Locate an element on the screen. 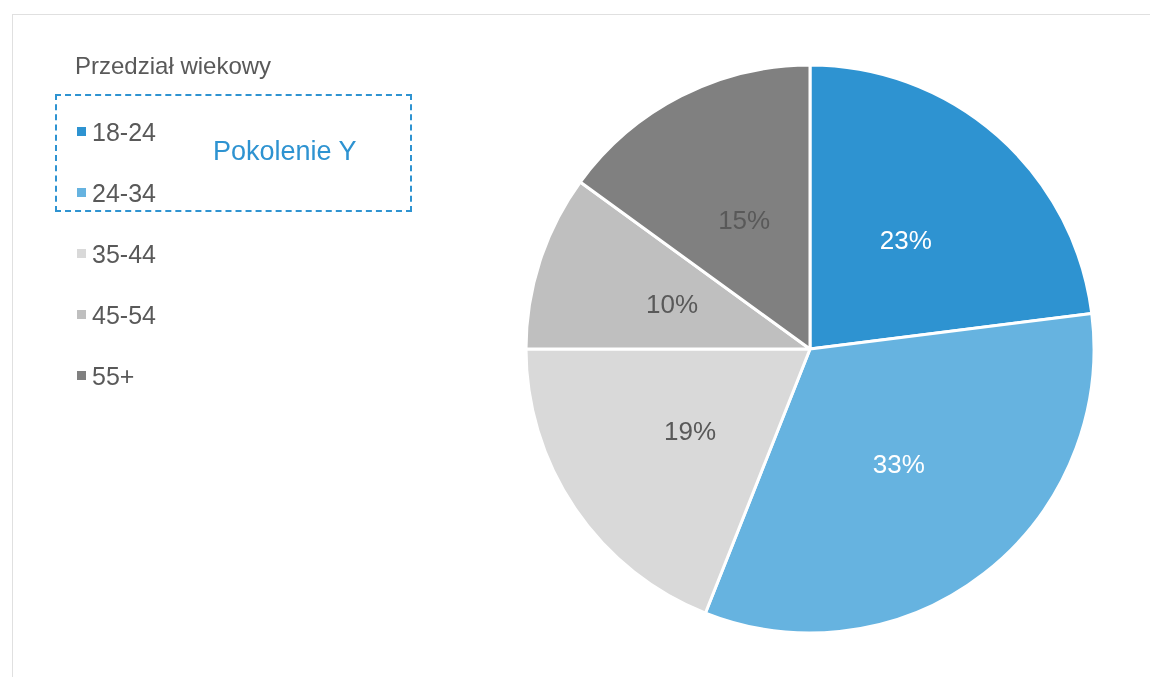  data-label: 19% is located at coordinates (690, 430).